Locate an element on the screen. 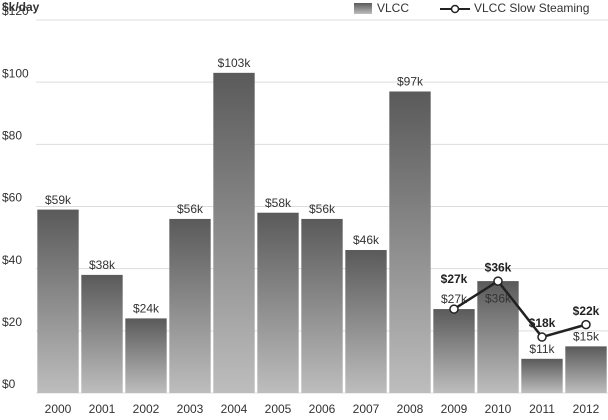  x-tick-label: 2011 is located at coordinates (542, 409).